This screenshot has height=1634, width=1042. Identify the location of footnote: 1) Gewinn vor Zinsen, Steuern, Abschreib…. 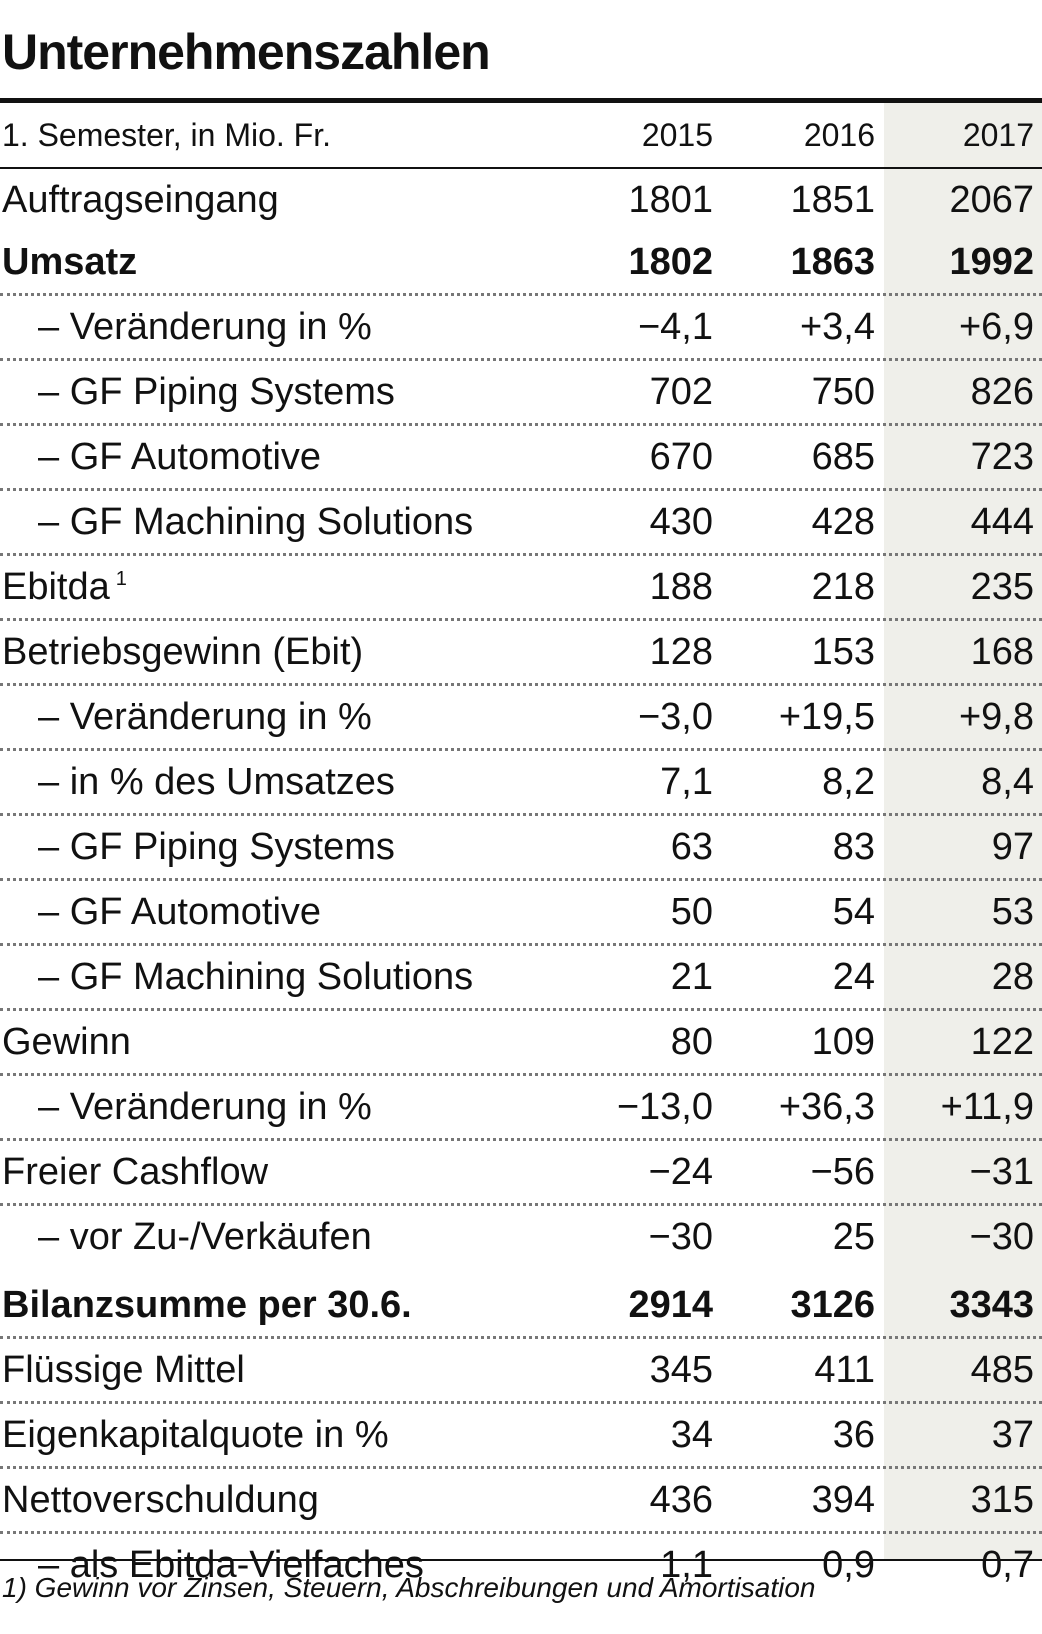
(409, 1587).